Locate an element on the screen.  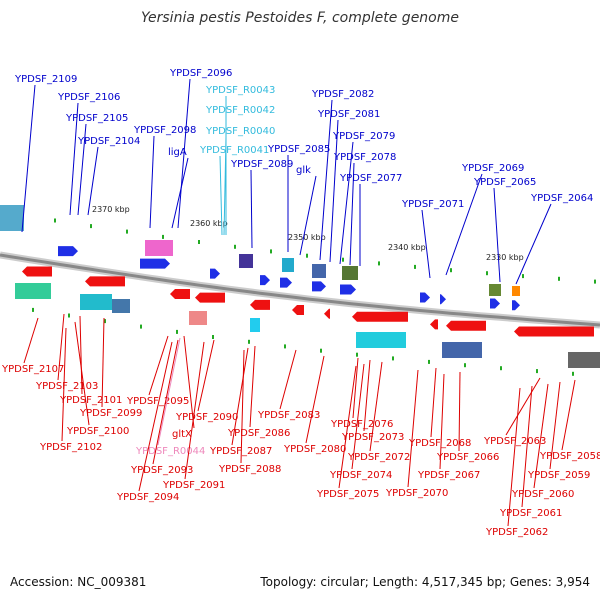
top-gene-label: YPDSF_2098 is located at coordinates (164, 130).